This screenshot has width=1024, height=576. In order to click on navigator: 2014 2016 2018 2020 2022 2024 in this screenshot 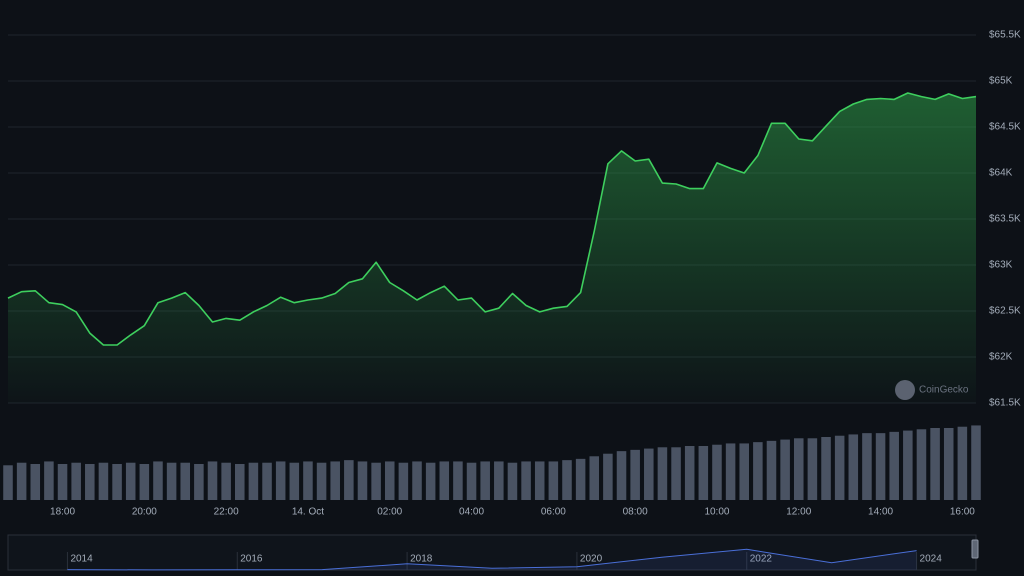, I will do `click(493, 552)`.